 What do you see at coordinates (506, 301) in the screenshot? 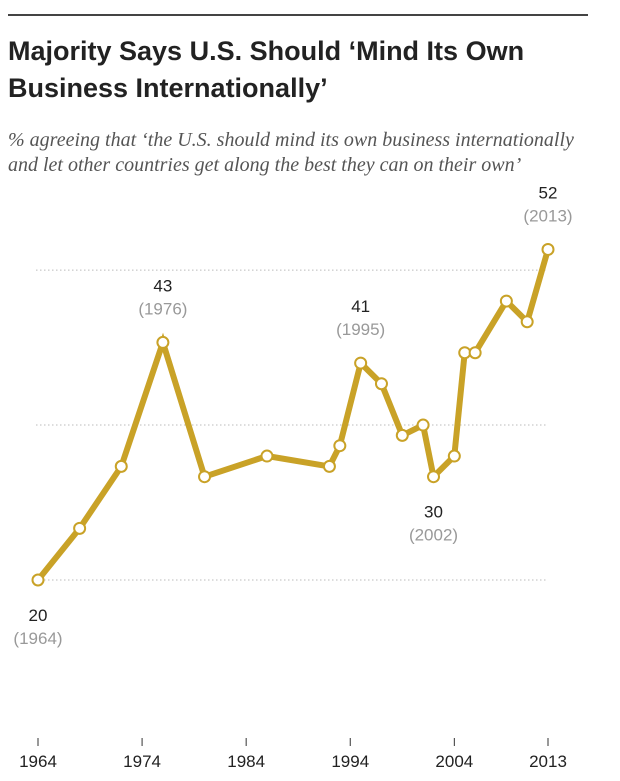
I see `data-point-2009` at bounding box center [506, 301].